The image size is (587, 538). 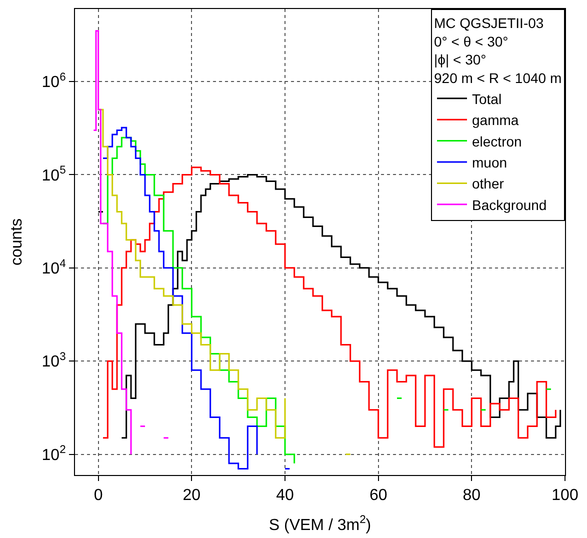 I want to click on x-tick-label: 0, so click(x=98, y=495).